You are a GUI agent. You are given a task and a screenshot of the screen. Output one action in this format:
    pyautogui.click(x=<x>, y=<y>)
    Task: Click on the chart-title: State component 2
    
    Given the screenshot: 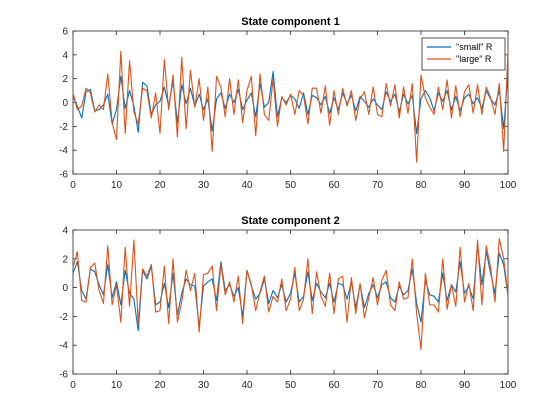 What is the action you would take?
    pyautogui.click(x=290, y=221)
    